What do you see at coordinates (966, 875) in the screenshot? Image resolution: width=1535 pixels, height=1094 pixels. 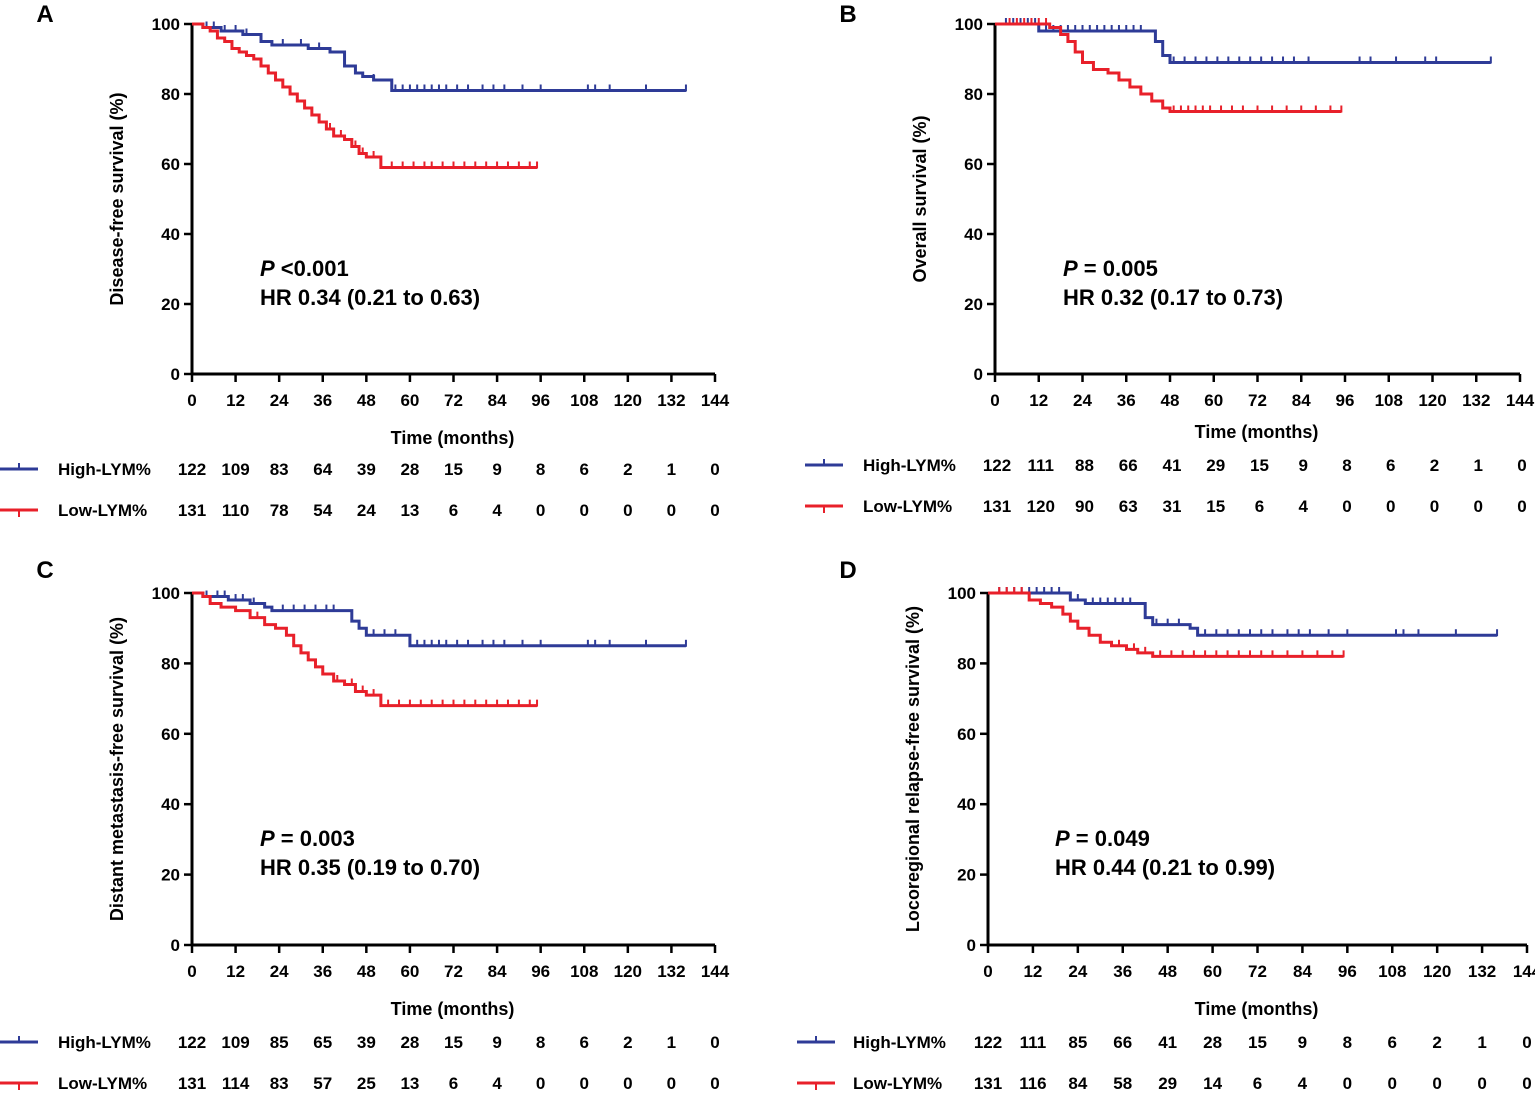 I see `y-tick-label: 20` at bounding box center [966, 875].